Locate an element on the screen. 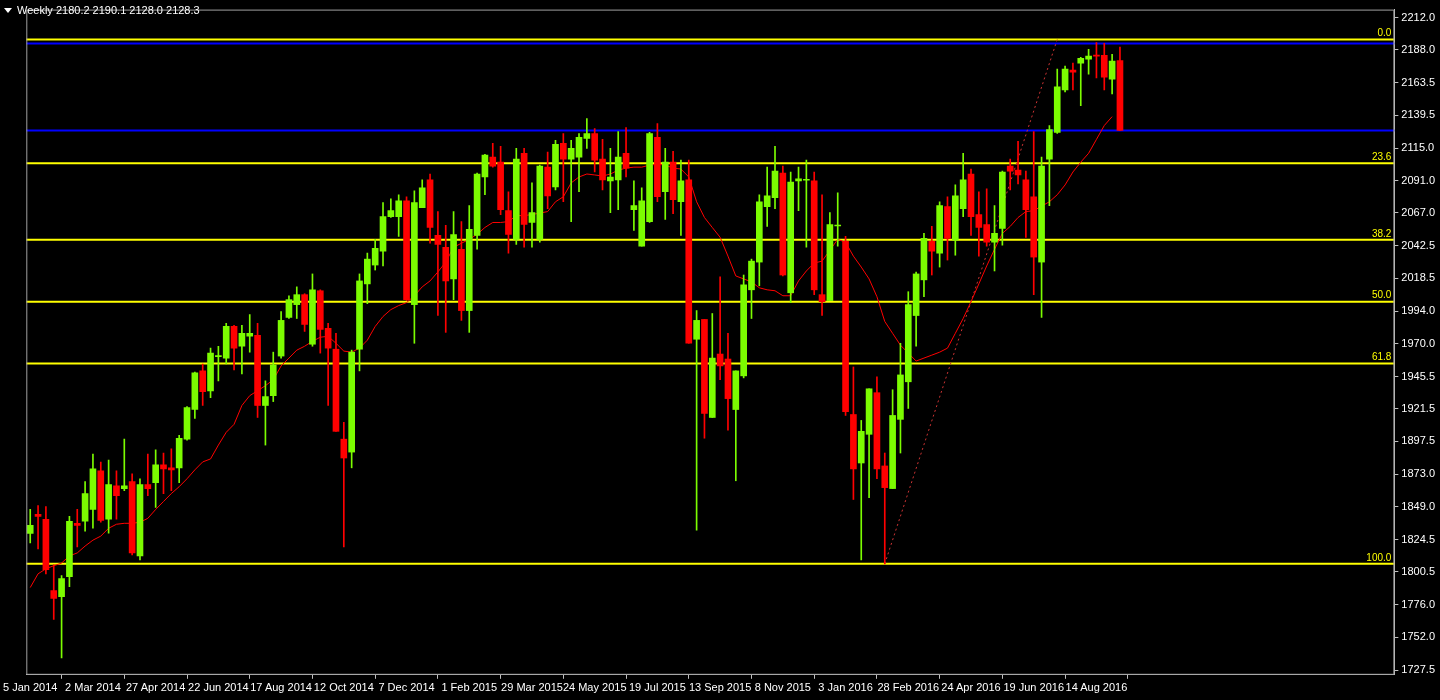 This screenshot has width=1440, height=700. annotation: 100.0 is located at coordinates (1379, 557).